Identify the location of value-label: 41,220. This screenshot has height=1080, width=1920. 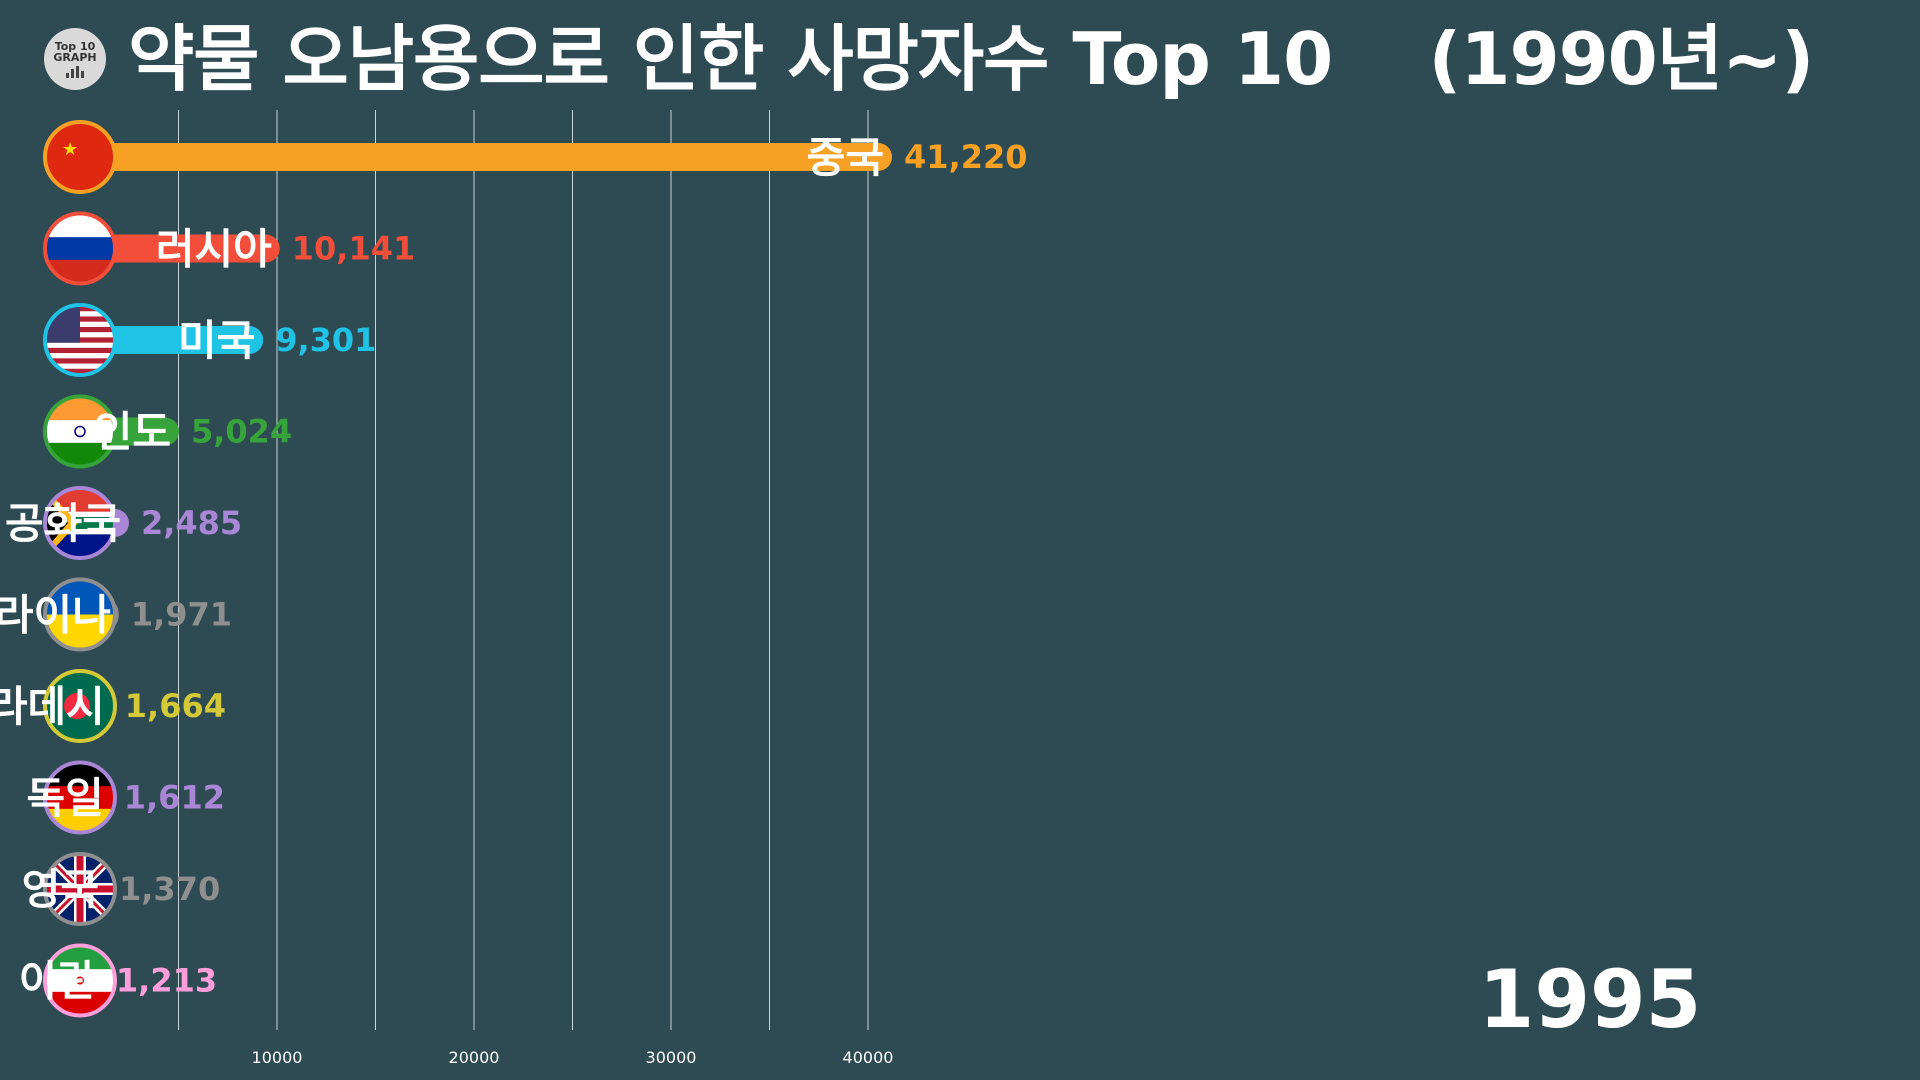
(965, 157).